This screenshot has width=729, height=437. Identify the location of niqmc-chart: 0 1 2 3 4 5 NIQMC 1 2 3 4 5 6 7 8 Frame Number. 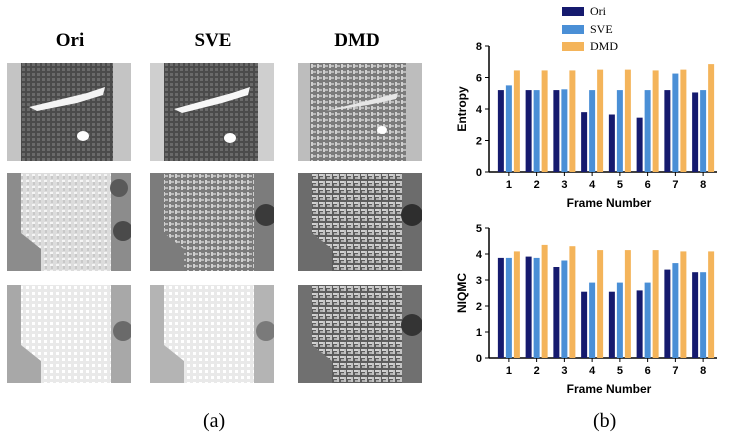
(586, 309).